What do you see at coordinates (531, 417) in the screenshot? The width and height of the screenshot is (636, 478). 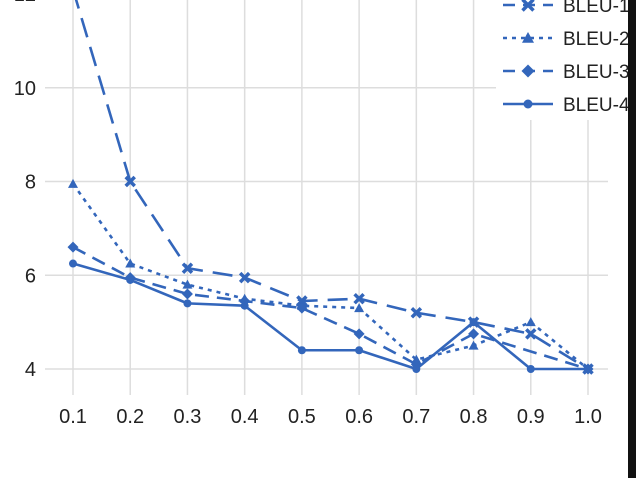 I see `x-tick-label: 0.9` at bounding box center [531, 417].